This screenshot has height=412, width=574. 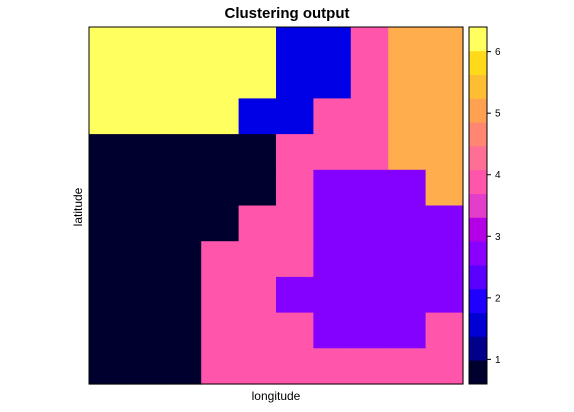 What do you see at coordinates (287, 13) in the screenshot?
I see `chart-title: Clustering output` at bounding box center [287, 13].